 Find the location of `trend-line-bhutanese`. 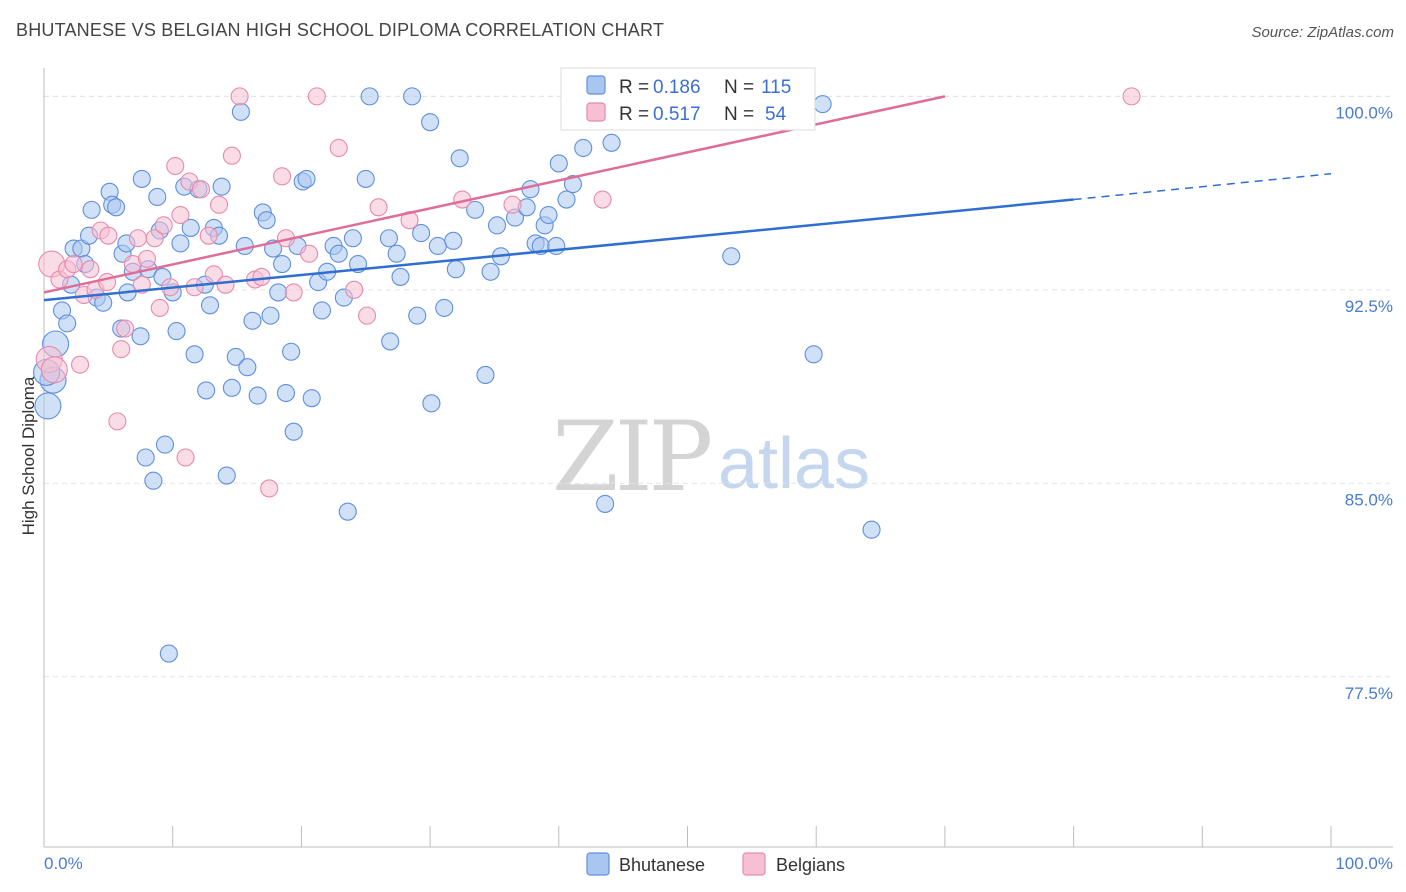

trend-line-bhutanese is located at coordinates (558, 250).